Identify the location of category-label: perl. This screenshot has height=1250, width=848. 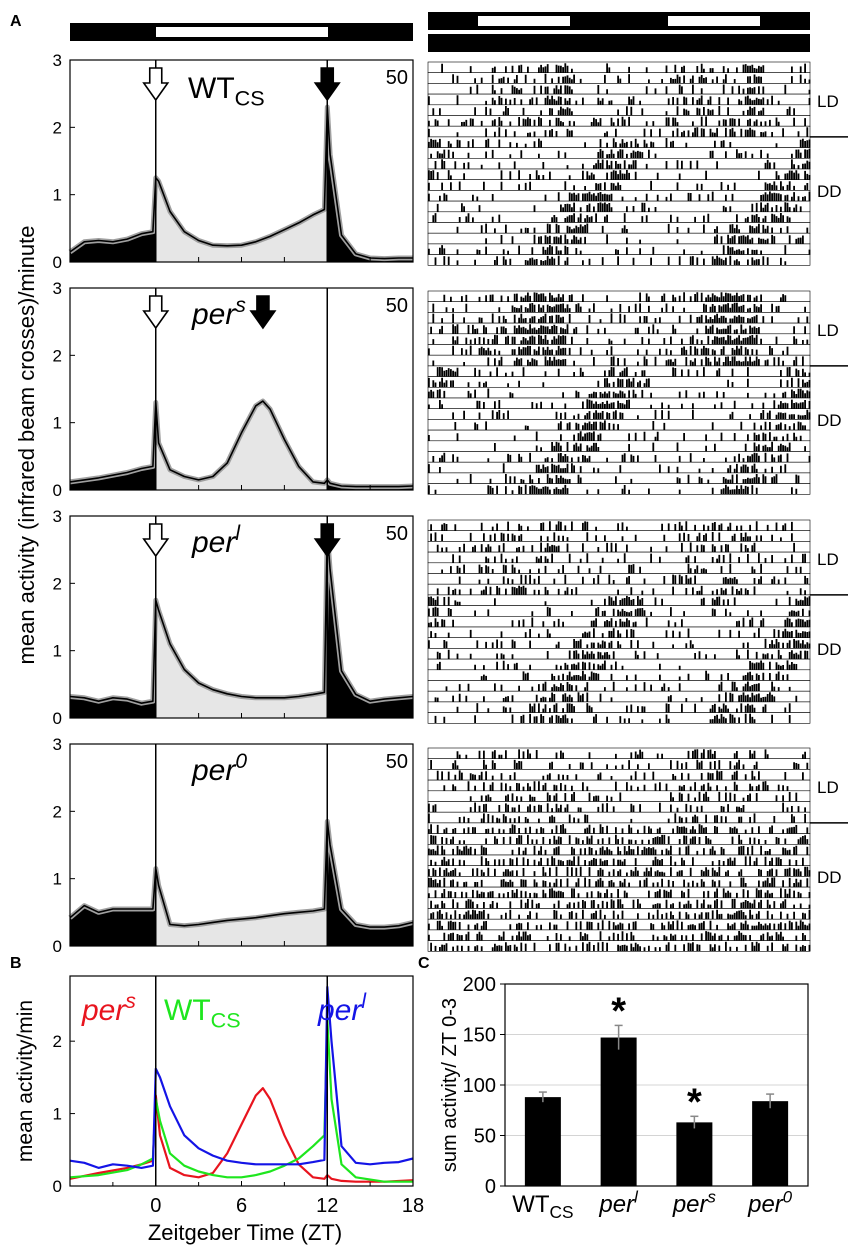
(618, 1202).